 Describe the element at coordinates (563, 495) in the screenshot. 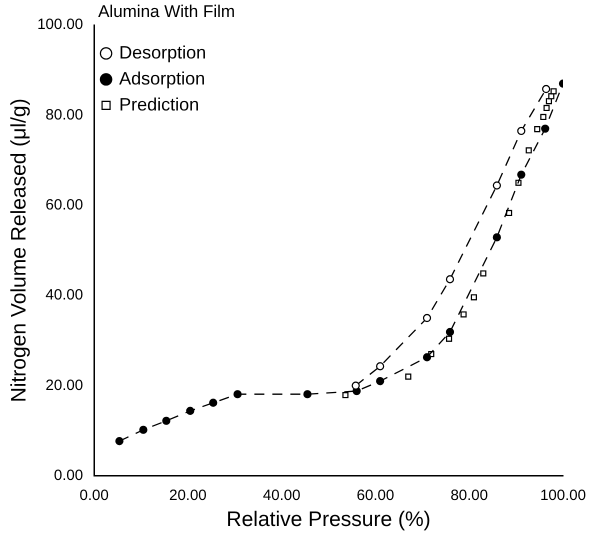

I see `x-tick-label: 100.00` at that location.